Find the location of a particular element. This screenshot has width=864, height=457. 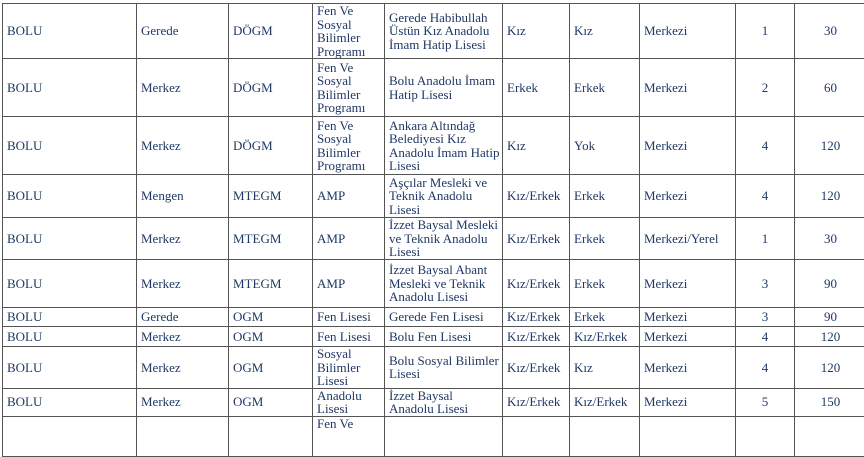

table-cell: Aşçılar Mesleki ve Teknik Anadolu Lisesi is located at coordinates (444, 196).